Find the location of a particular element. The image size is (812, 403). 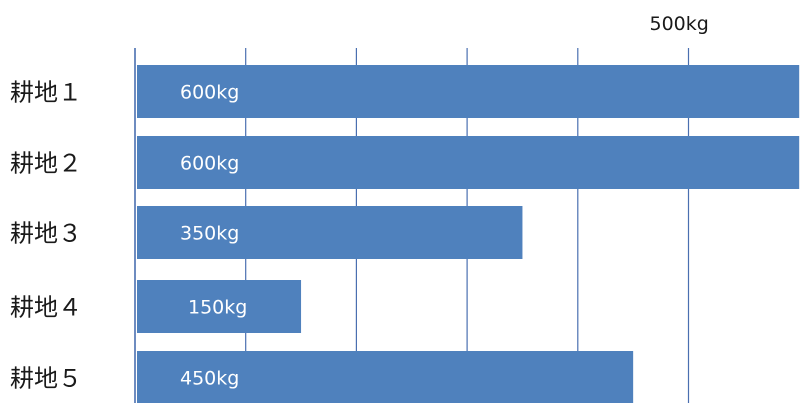

bar-value-label: 350kg is located at coordinates (209, 234).